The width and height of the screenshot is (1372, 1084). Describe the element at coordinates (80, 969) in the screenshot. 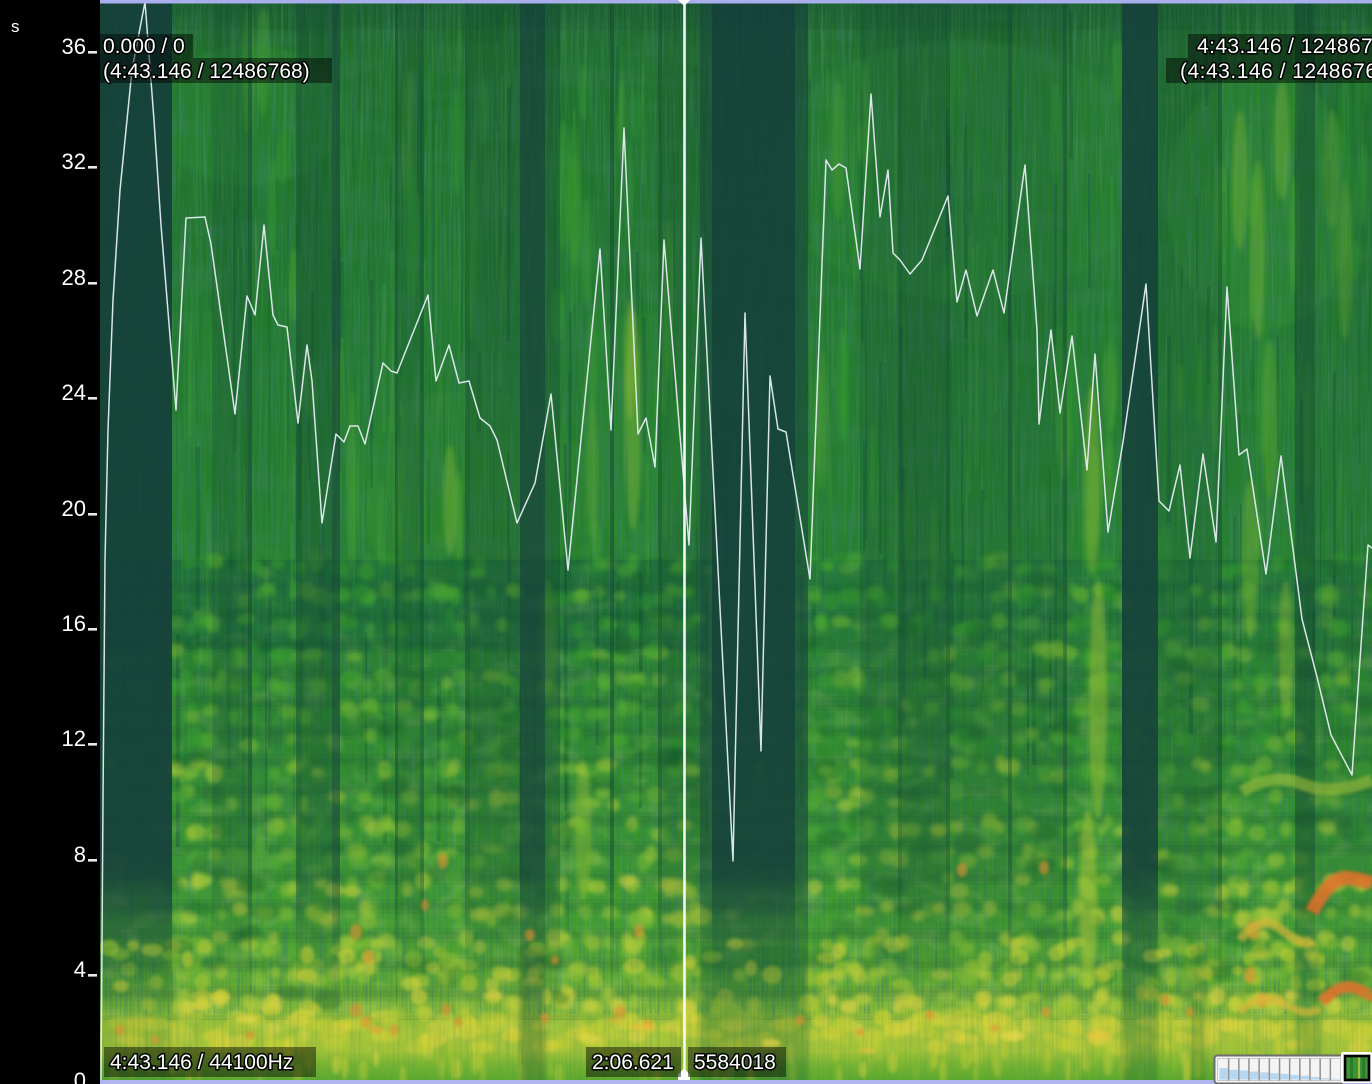

I see `svg-text: 4` at that location.